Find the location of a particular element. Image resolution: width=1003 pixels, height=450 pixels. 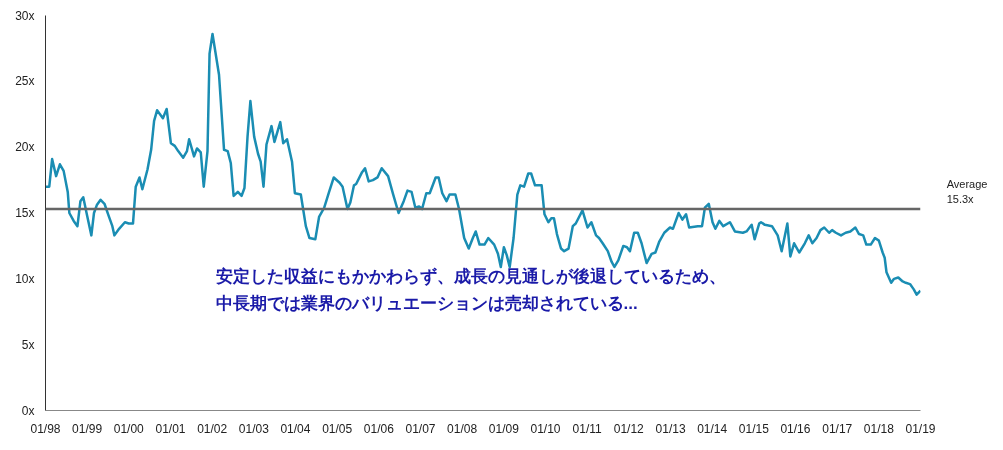

x-tick-label: 01/19 is located at coordinates (920, 428).